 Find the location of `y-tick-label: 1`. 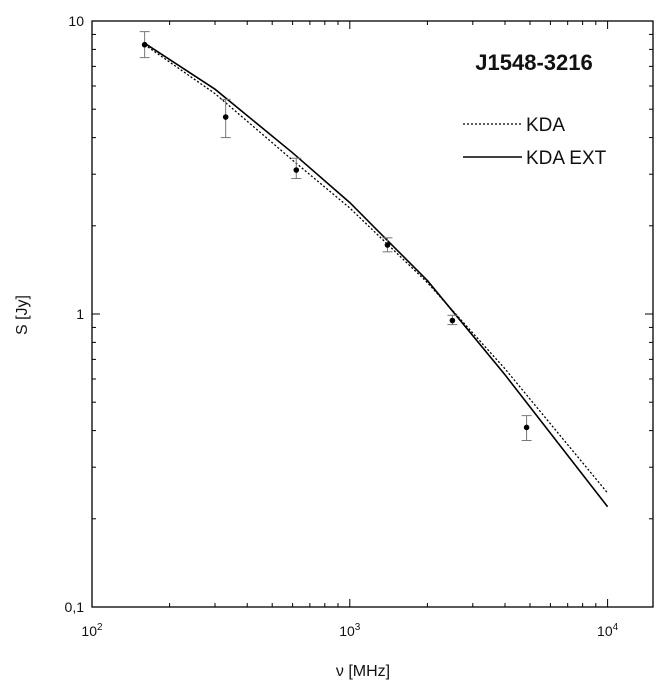

y-tick-label: 1 is located at coordinates (80, 314).